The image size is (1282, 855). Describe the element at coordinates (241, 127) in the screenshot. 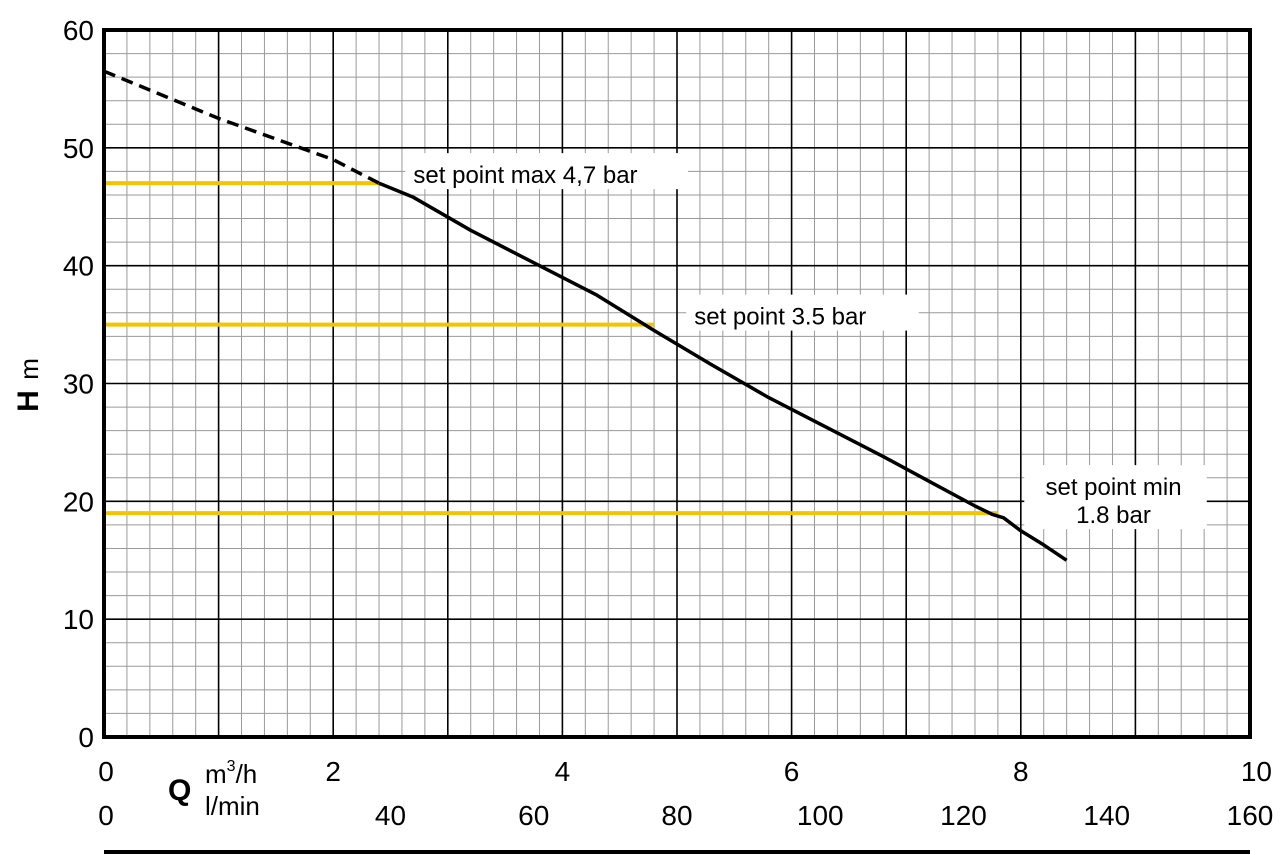

I see `curve-series-0-dashed` at that location.